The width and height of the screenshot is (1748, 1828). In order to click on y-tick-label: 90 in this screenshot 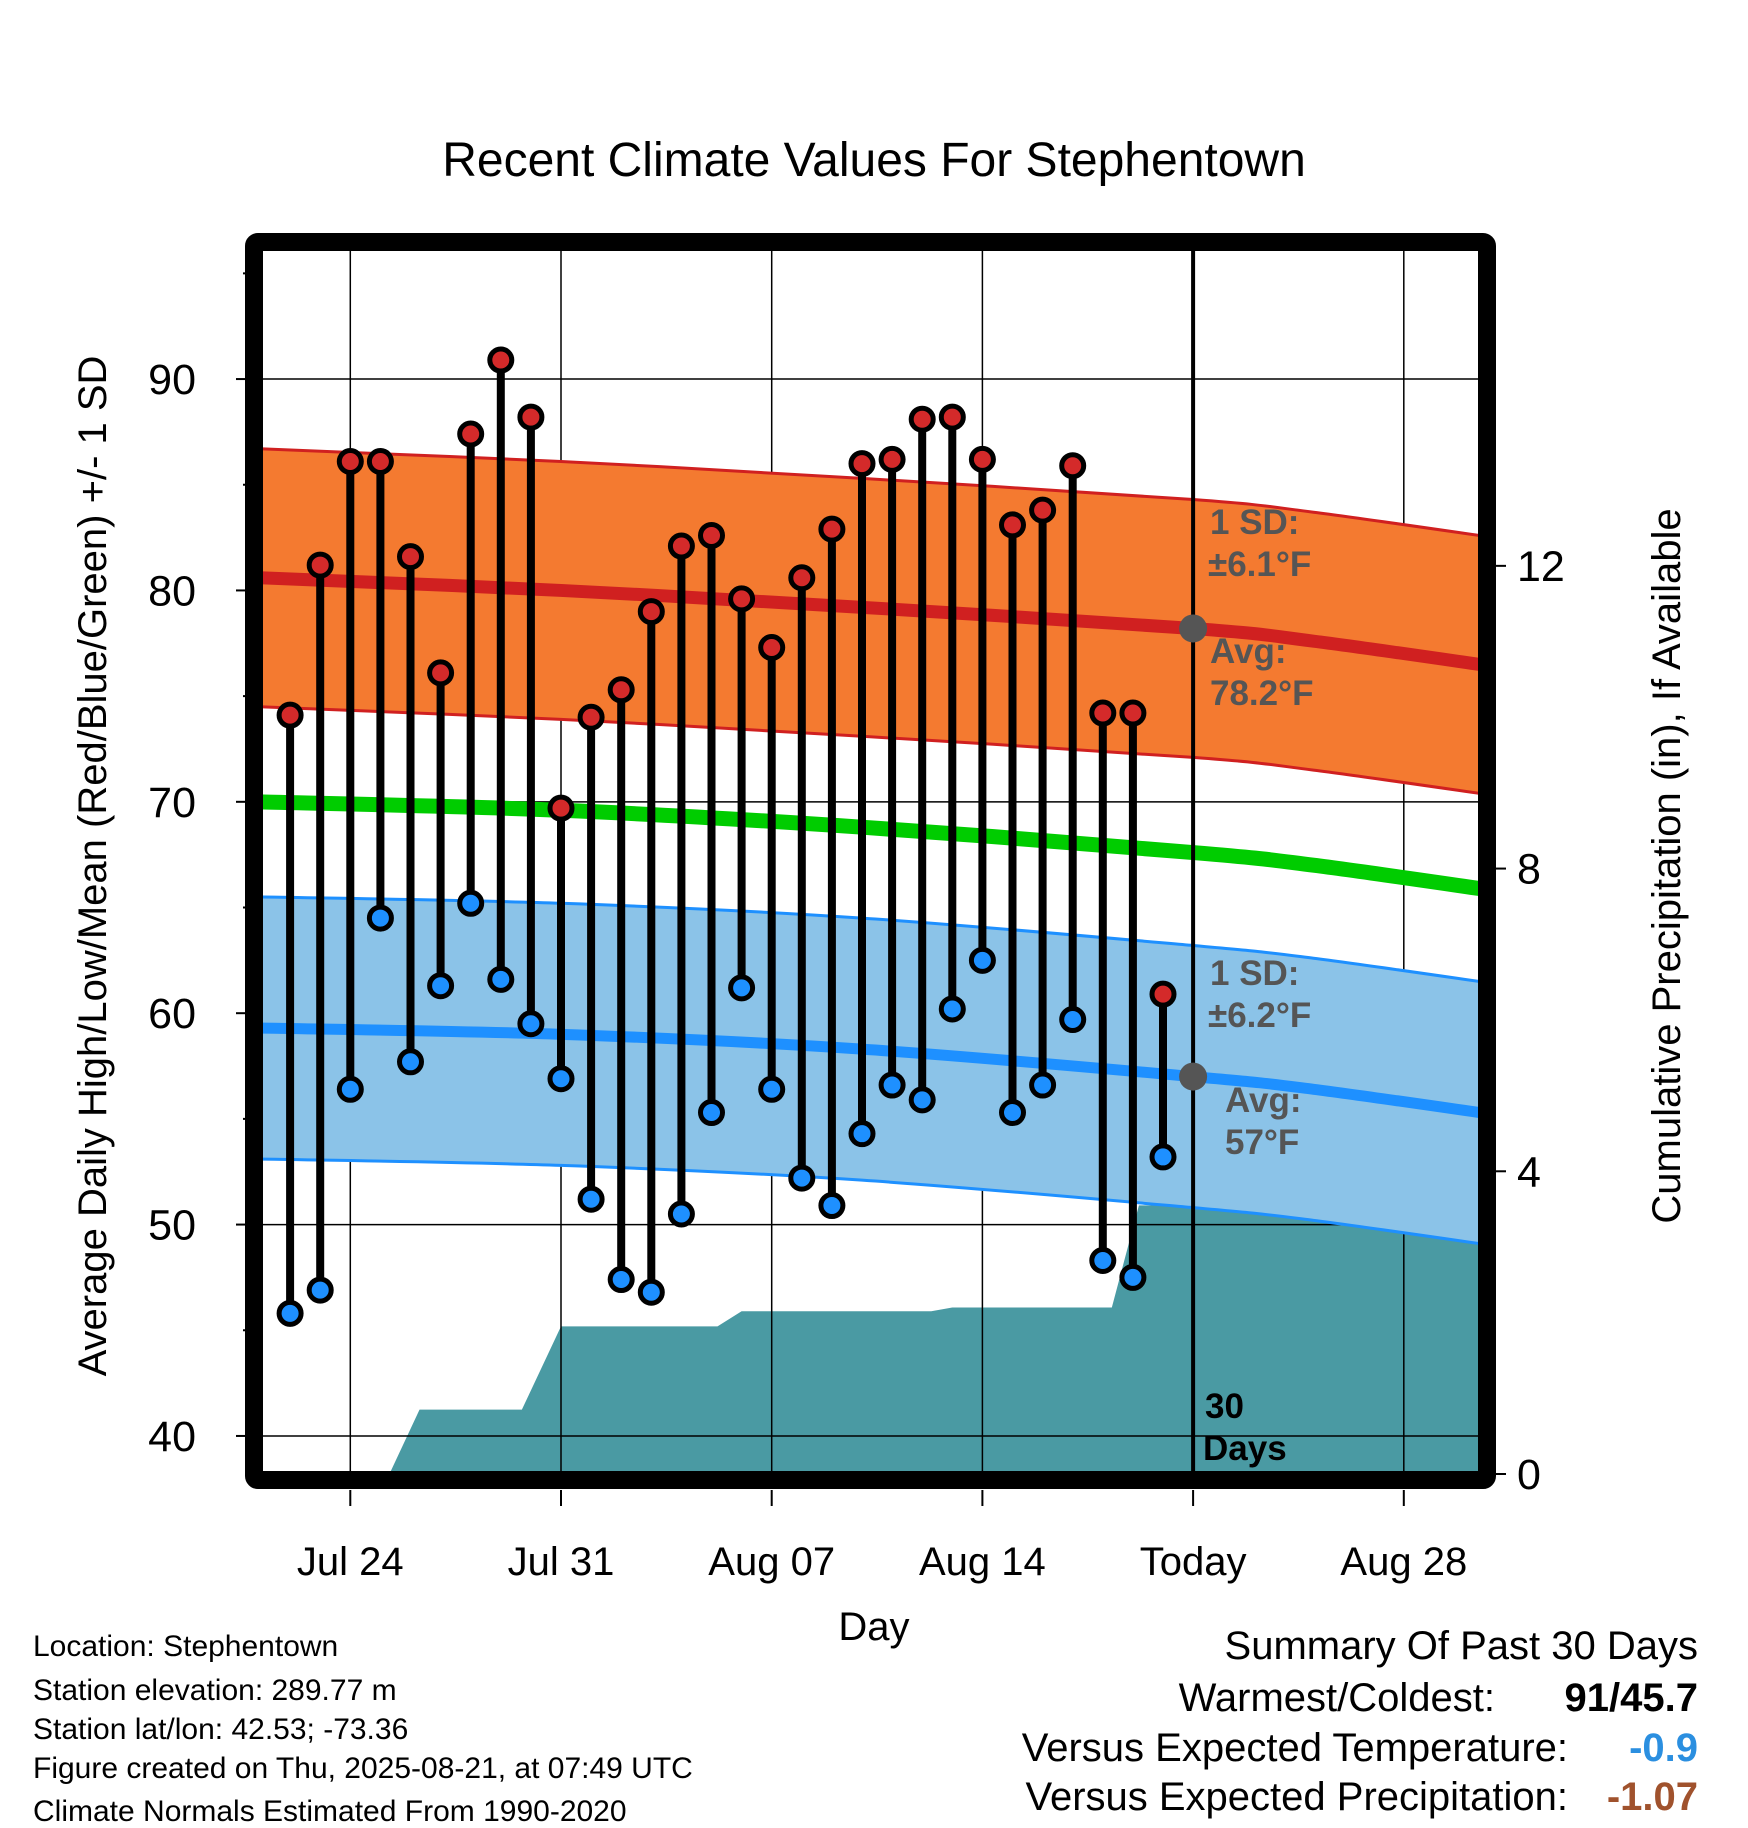, I will do `click(172, 380)`.